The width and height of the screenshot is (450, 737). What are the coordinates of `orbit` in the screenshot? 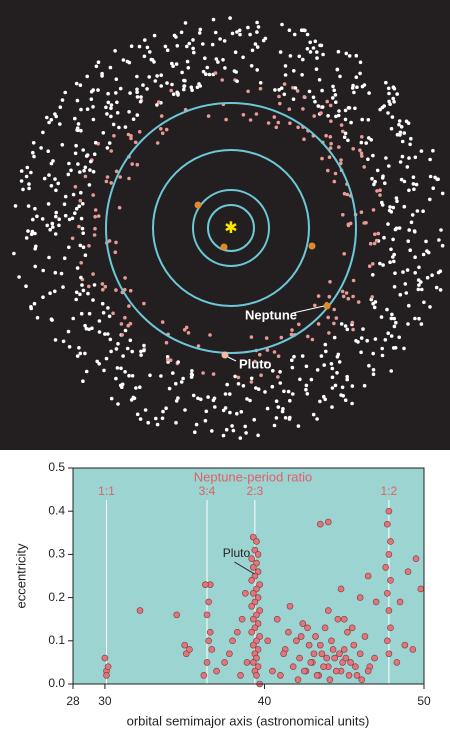 It's located at (231, 228).